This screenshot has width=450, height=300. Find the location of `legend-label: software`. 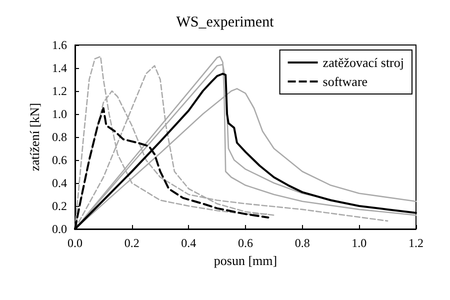

legend-label: software is located at coordinates (345, 81).